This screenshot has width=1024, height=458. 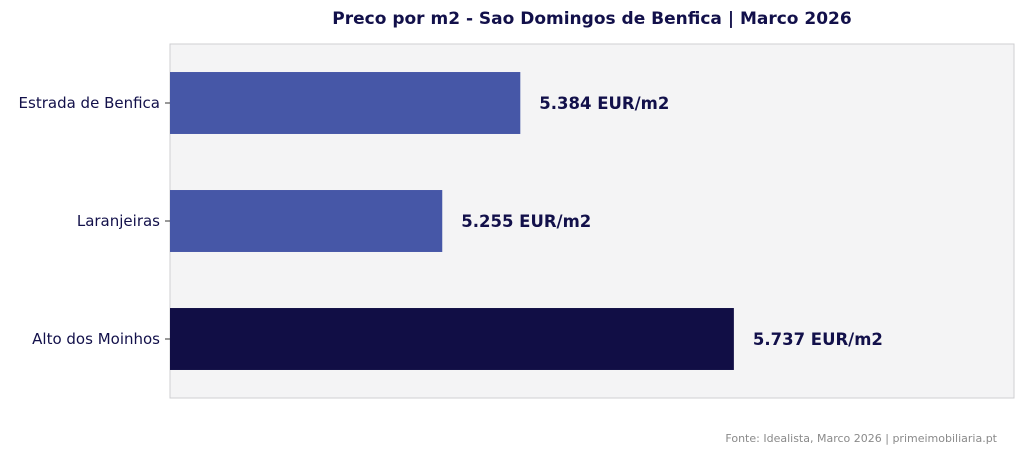 What do you see at coordinates (818, 339) in the screenshot?
I see `data-label: 5.737 EUR/m2` at bounding box center [818, 339].